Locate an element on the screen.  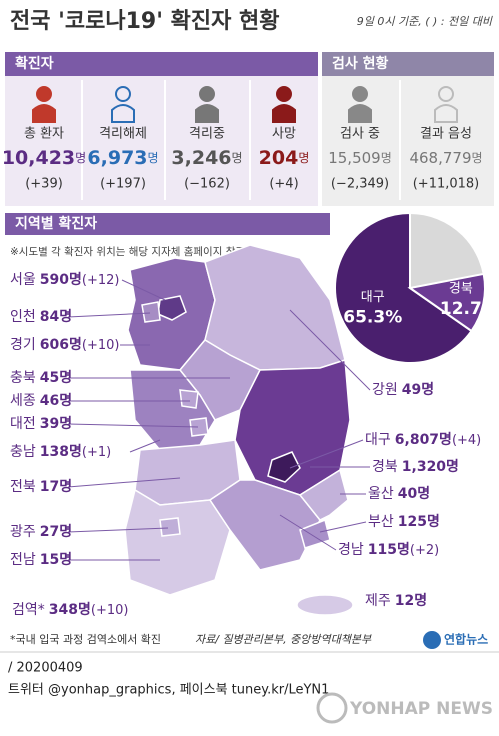
region-name: 부산 is located at coordinates (381, 522).